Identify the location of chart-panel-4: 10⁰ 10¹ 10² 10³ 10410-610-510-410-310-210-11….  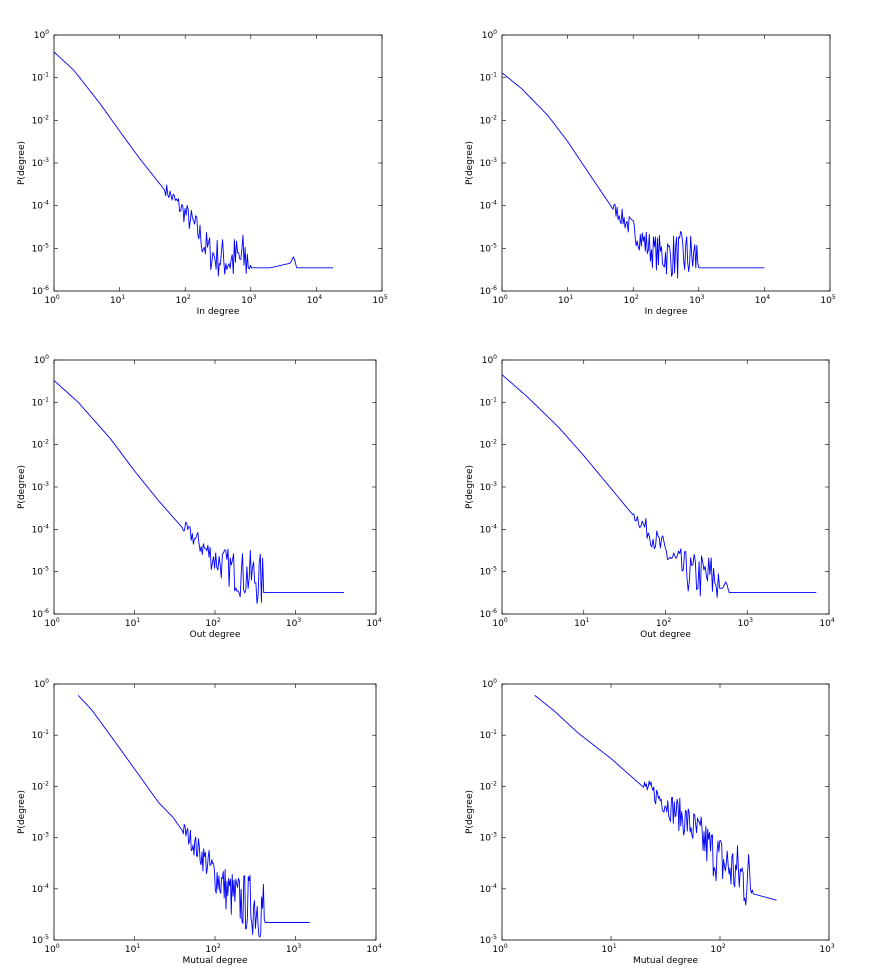
(650, 497).